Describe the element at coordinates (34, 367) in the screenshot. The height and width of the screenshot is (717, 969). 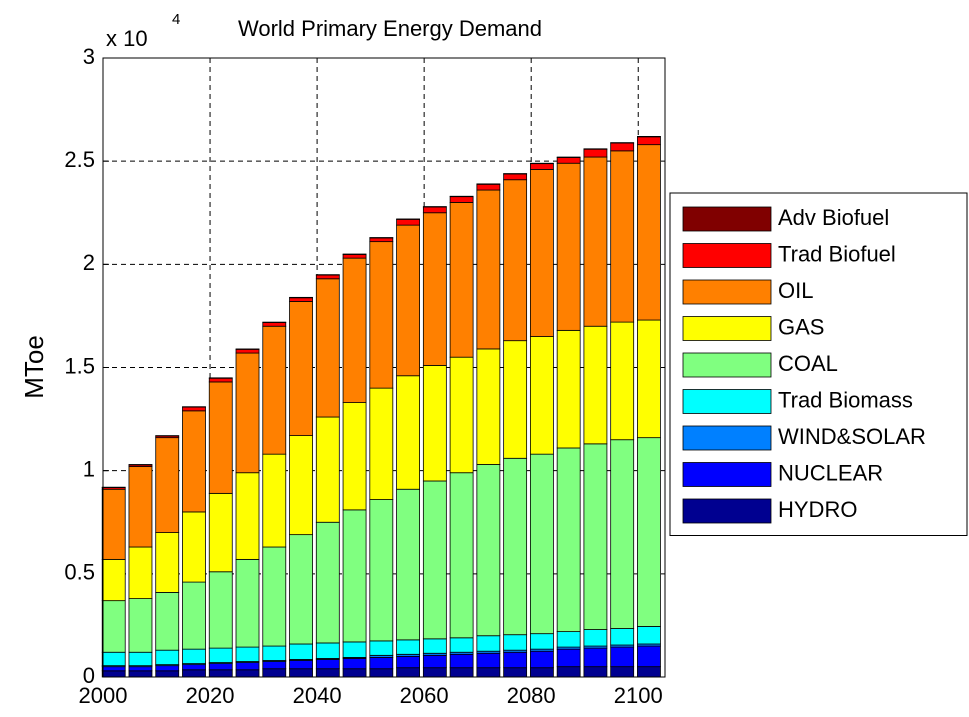
I see `y-axis-label: MToe` at that location.